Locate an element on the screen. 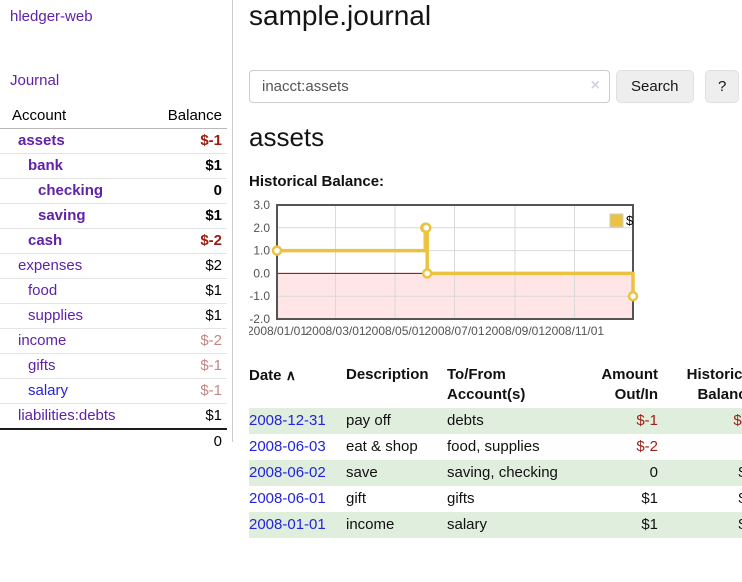 This screenshot has height=582, width=742. account-link-saving: saving is located at coordinates (62, 215).